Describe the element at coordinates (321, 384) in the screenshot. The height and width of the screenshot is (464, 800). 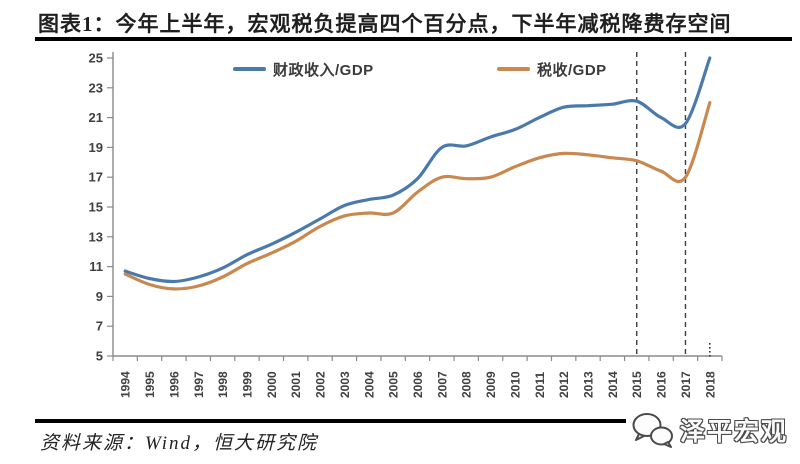
I see `x-tick-label: 2002` at that location.